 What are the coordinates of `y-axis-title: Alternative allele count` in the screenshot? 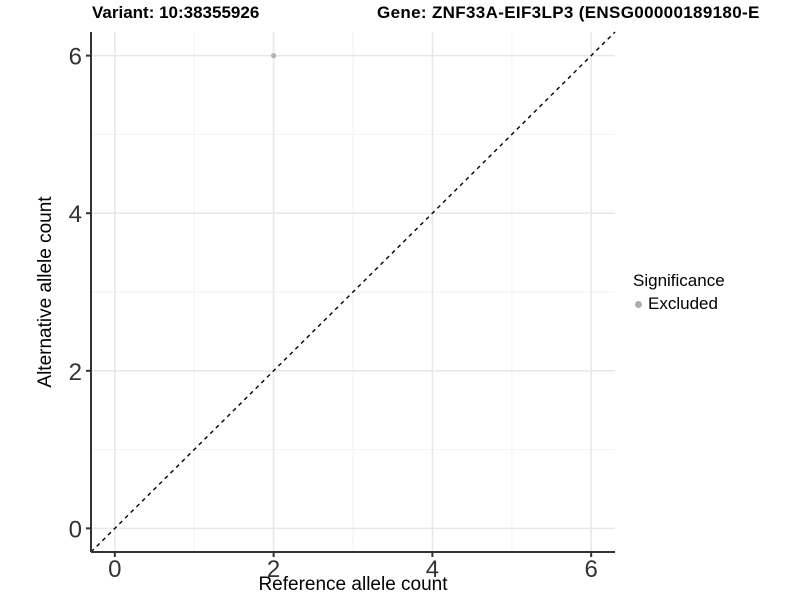 It's located at (45, 292).